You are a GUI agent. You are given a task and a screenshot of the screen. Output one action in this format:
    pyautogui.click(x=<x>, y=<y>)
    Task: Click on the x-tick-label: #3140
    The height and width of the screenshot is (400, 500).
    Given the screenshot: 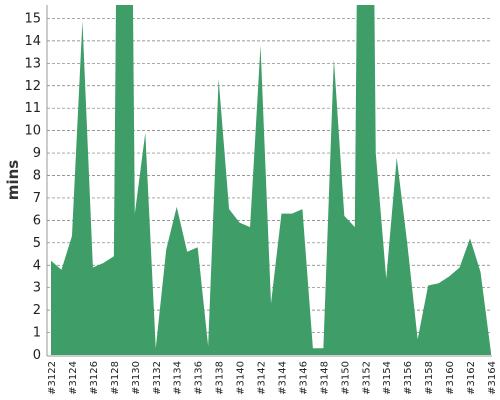 What is the action you would take?
    pyautogui.click(x=241, y=378)
    